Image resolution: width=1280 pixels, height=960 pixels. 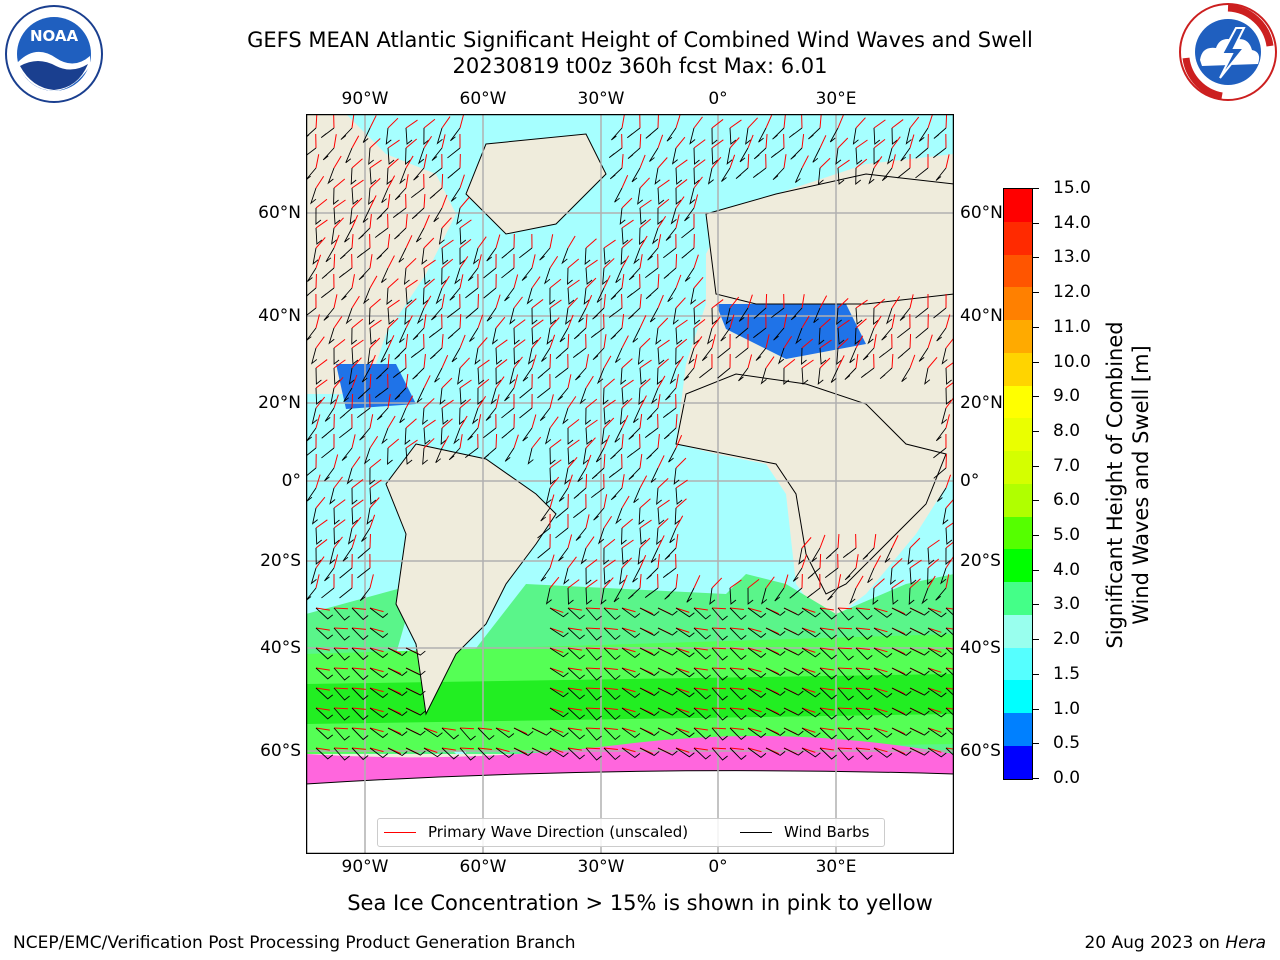 What do you see at coordinates (279, 316) in the screenshot?
I see `left-lat-label-1: 40°N` at bounding box center [279, 316].